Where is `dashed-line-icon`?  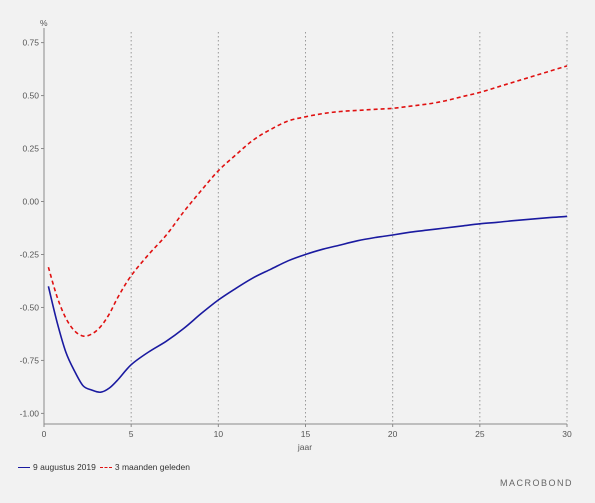 dashed-line-icon is located at coordinates (105, 467).